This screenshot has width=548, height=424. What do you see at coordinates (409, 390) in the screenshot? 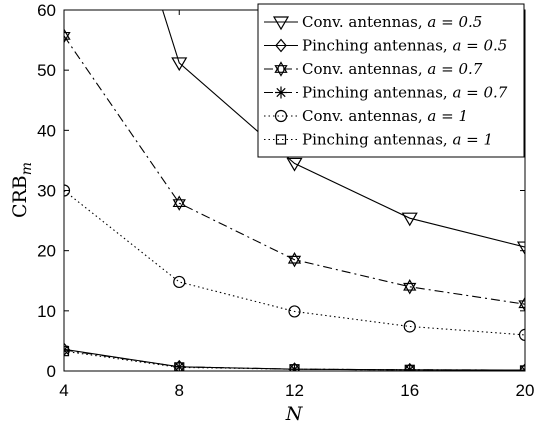
I see `x-tick-label: 16` at bounding box center [409, 390].